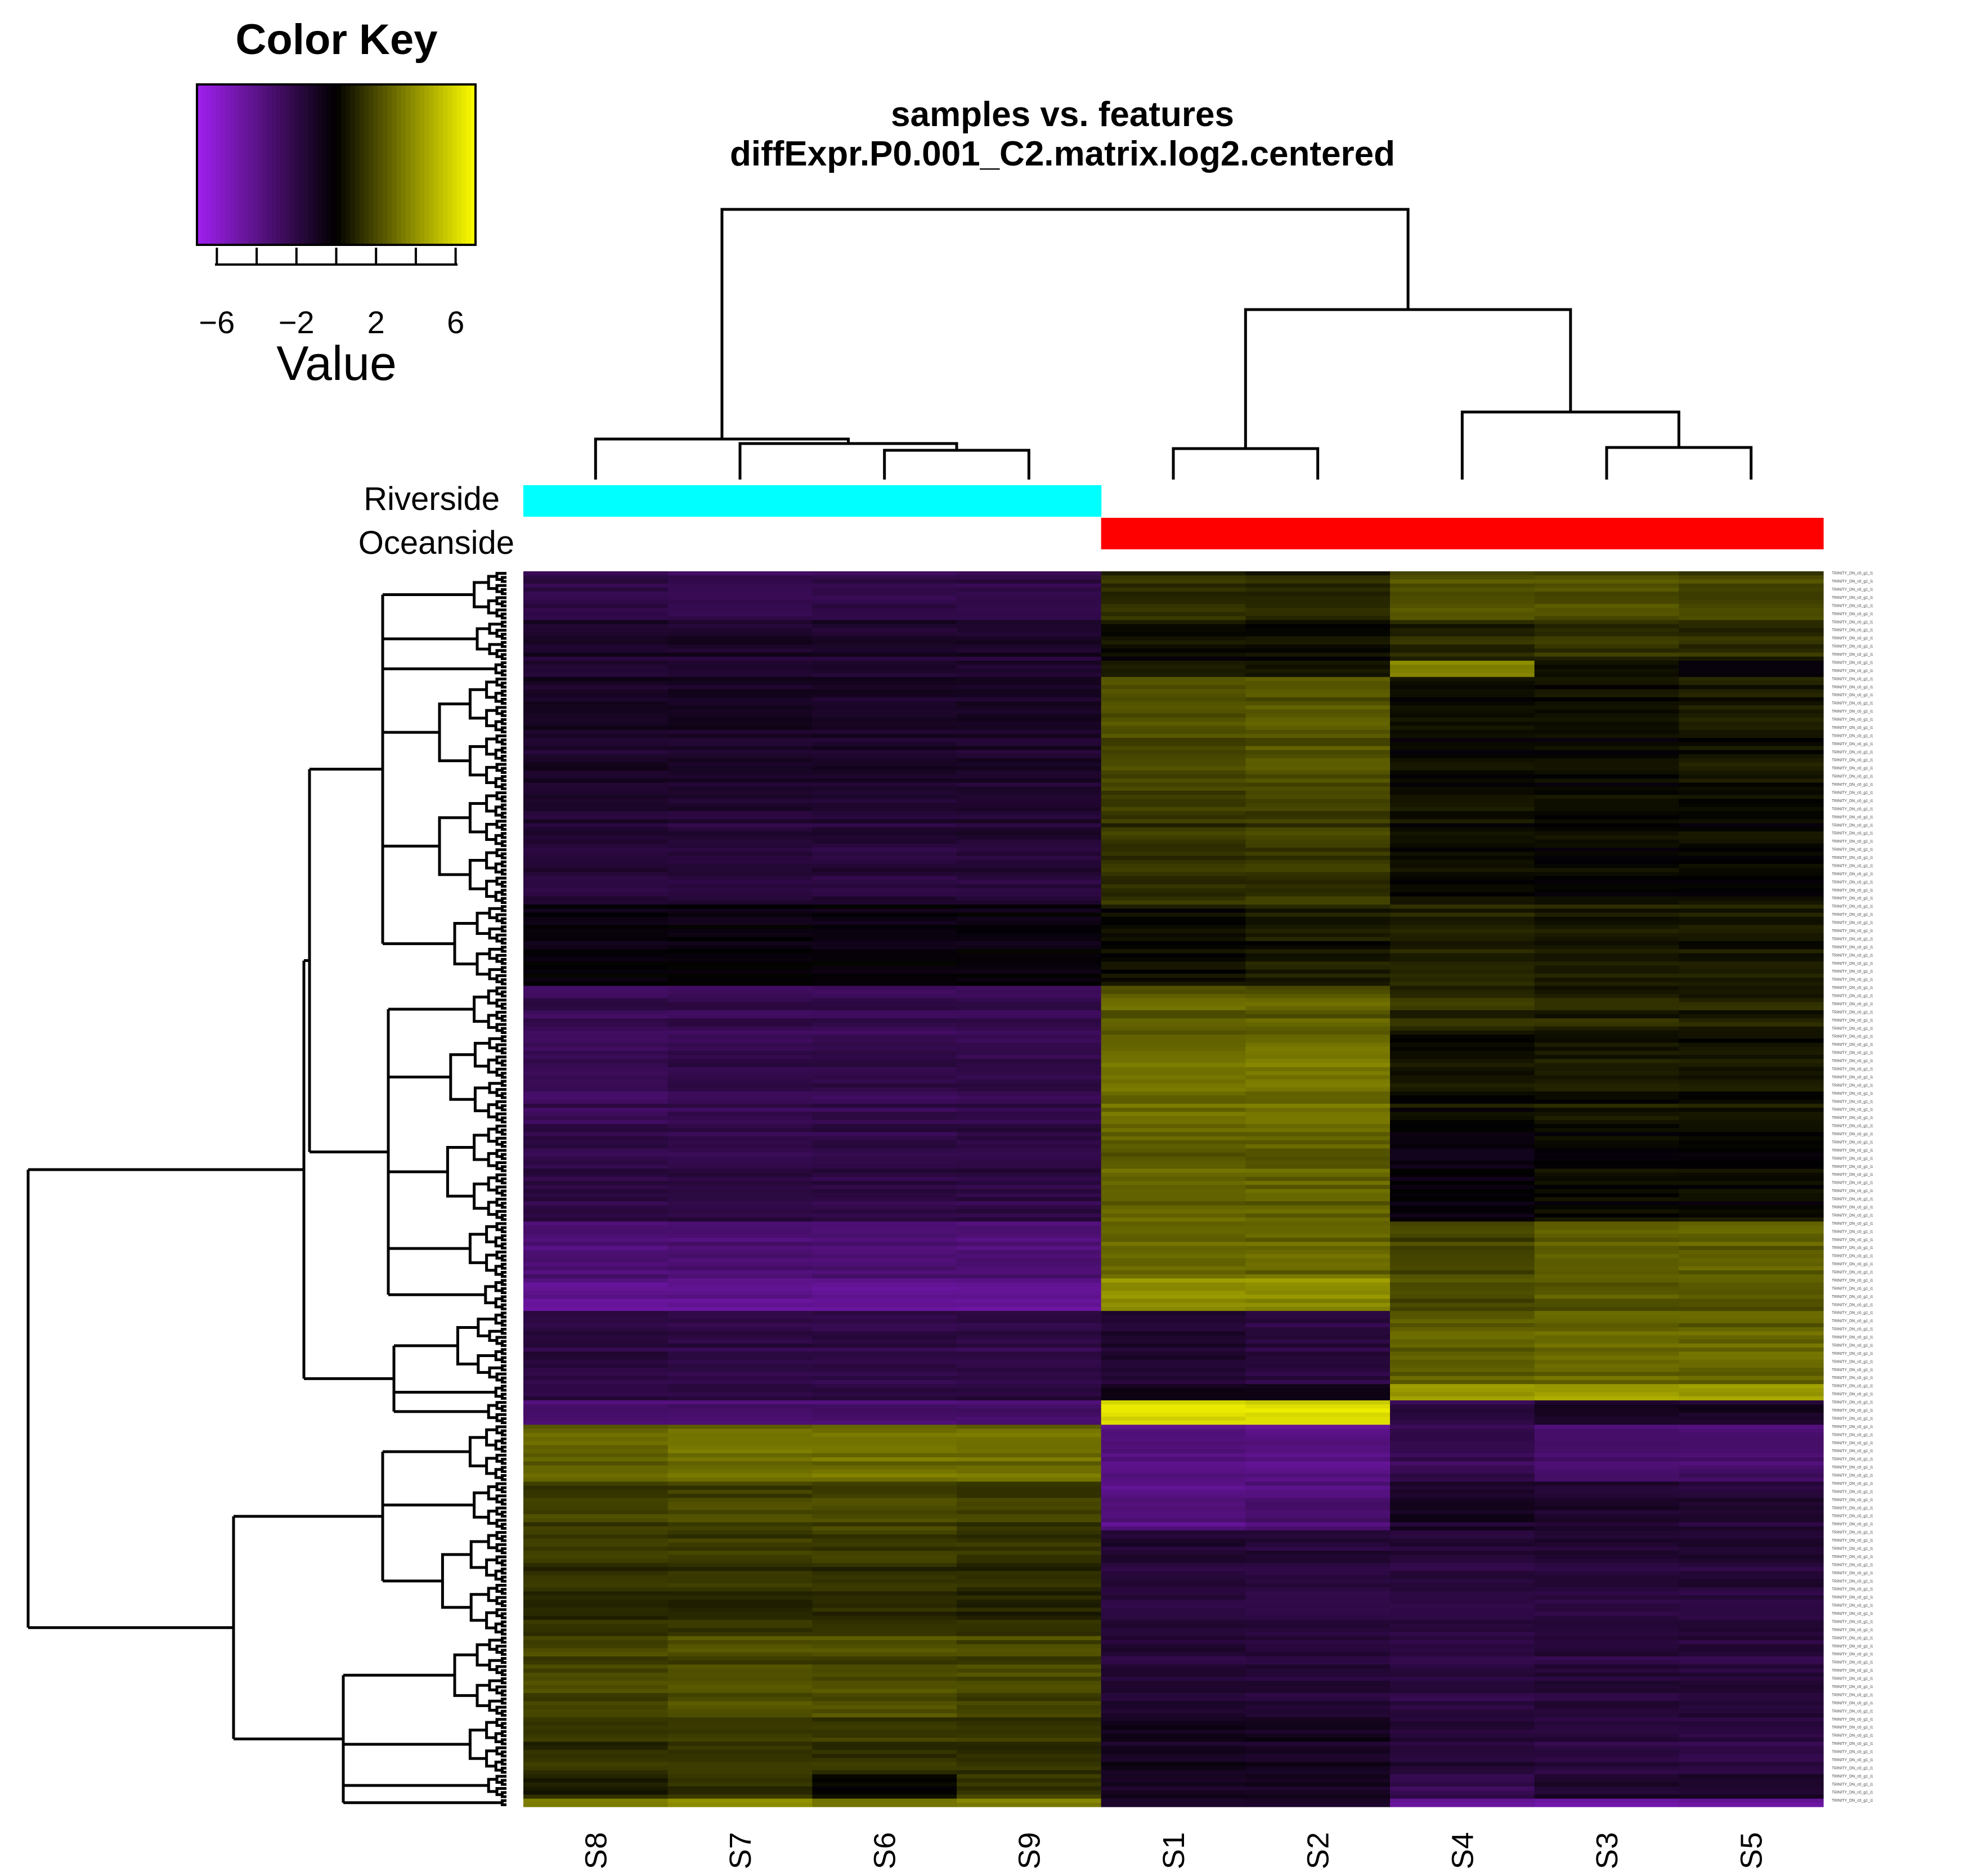  What do you see at coordinates (432, 499) in the screenshot?
I see `group-label-riverside: Riverside` at bounding box center [432, 499].